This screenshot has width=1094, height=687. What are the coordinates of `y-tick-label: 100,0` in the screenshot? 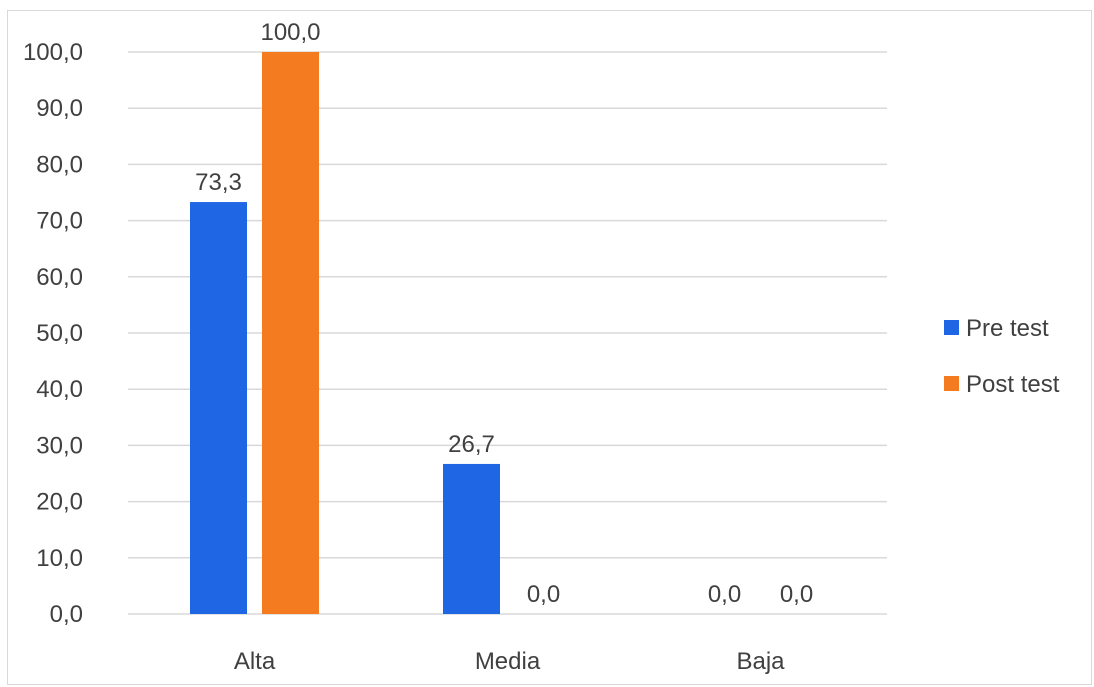 It's located at (53, 52).